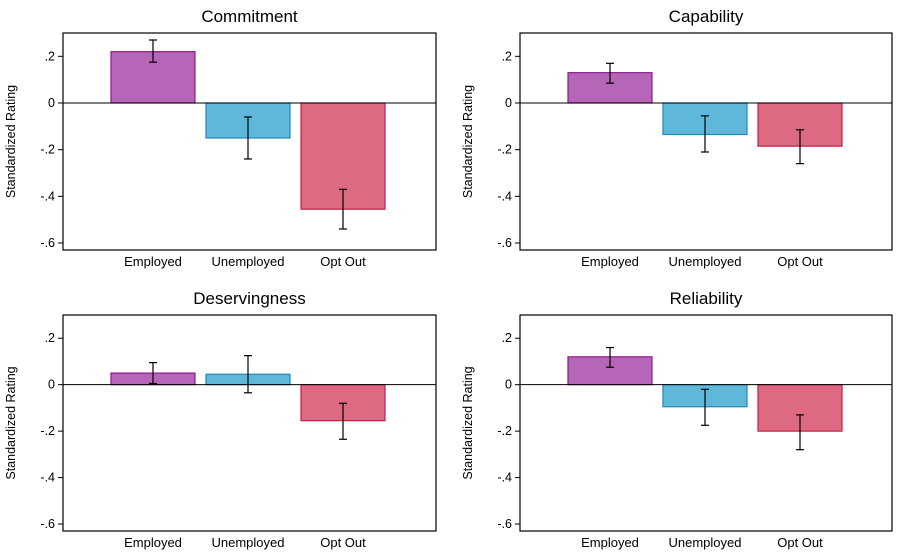 This screenshot has height=552, width=899. Describe the element at coordinates (249, 16) in the screenshot. I see `panel-title: Commitment` at that location.